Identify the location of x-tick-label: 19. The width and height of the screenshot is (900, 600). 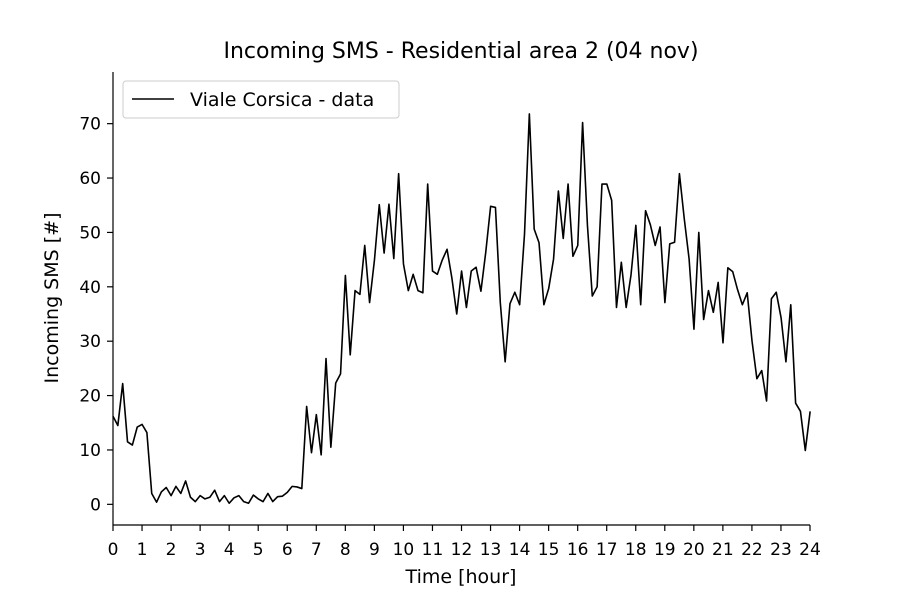
(665, 550).